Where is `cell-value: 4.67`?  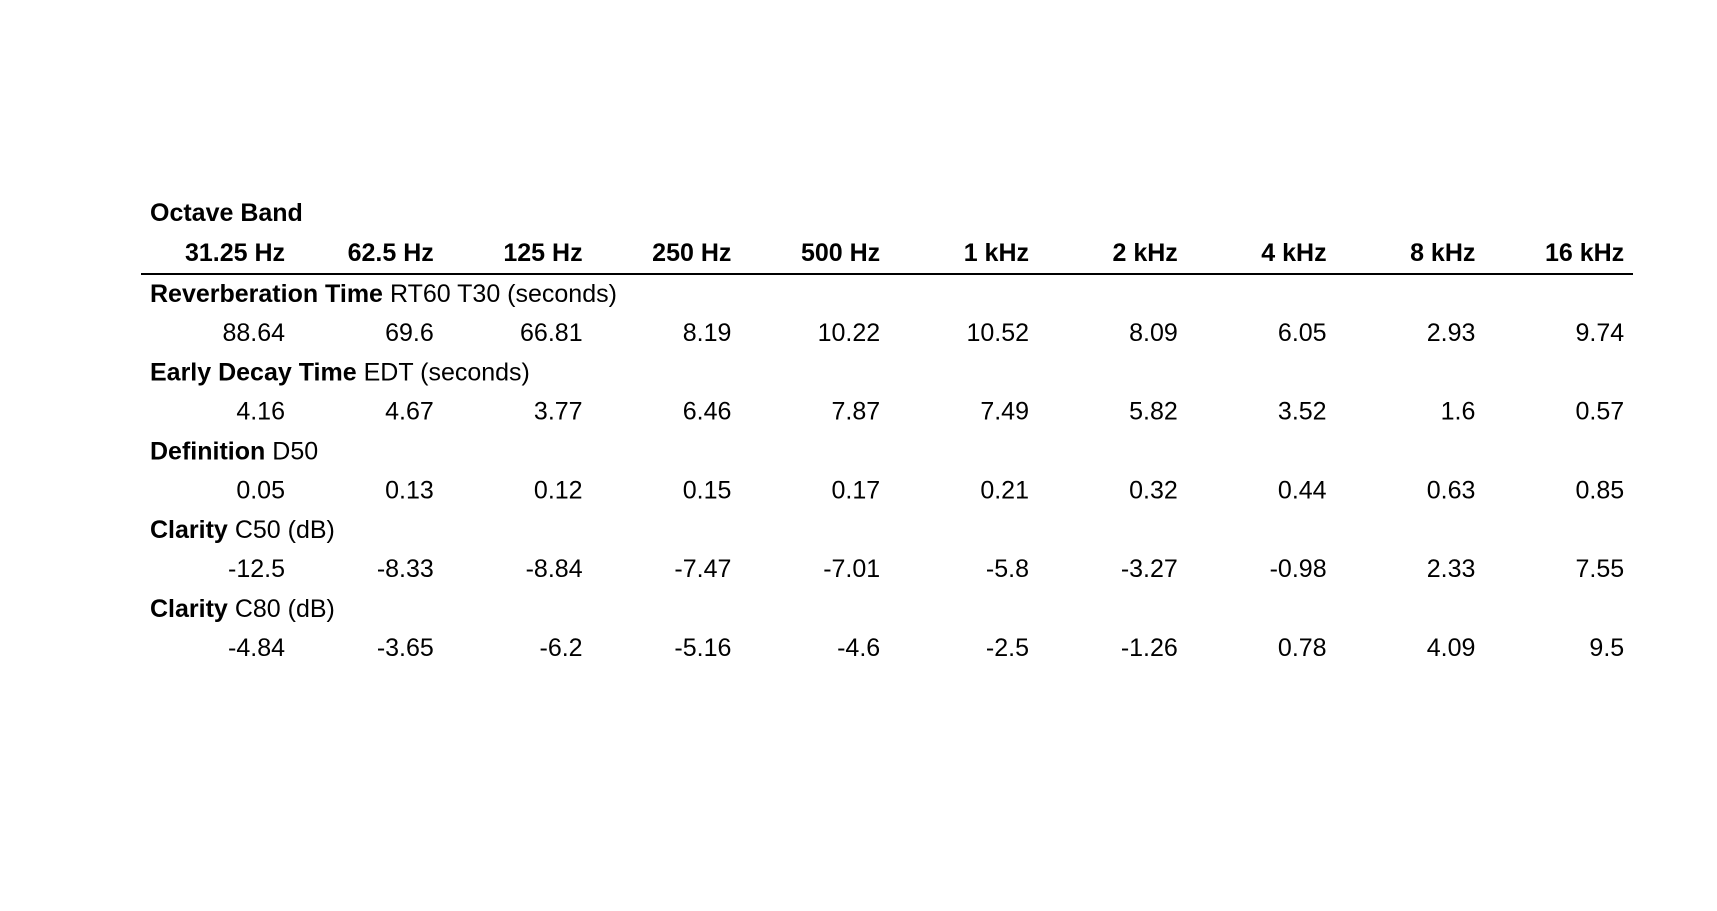 cell-value: 4.67 is located at coordinates (409, 412).